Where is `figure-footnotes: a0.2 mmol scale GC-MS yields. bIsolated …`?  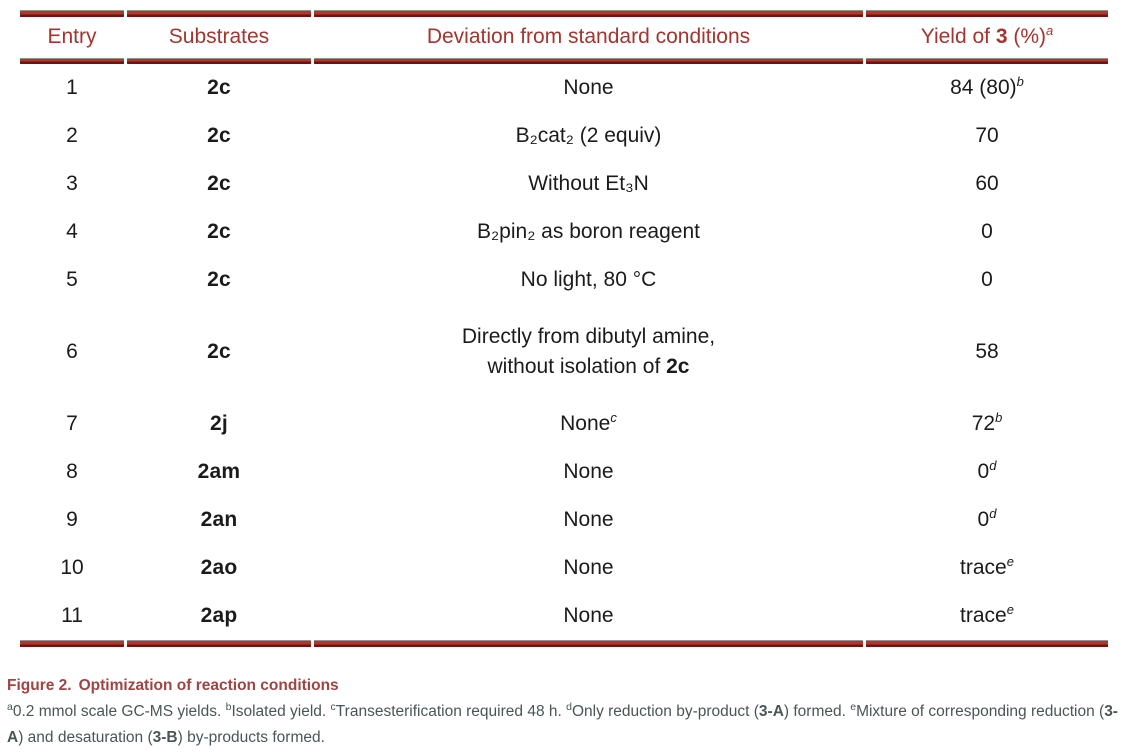 figure-footnotes: a0.2 mmol scale GC-MS yields. bIsolated … is located at coordinates (570, 725).